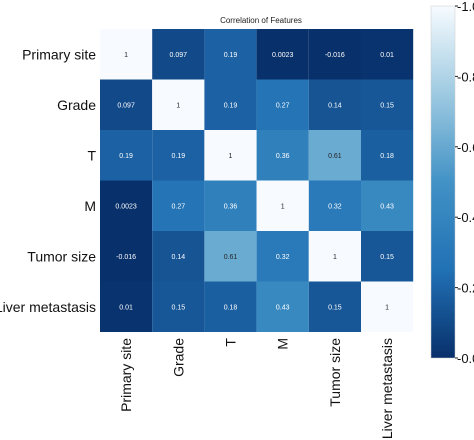 The image size is (474, 440). I want to click on row-label: Liver metastasis, so click(48, 307).